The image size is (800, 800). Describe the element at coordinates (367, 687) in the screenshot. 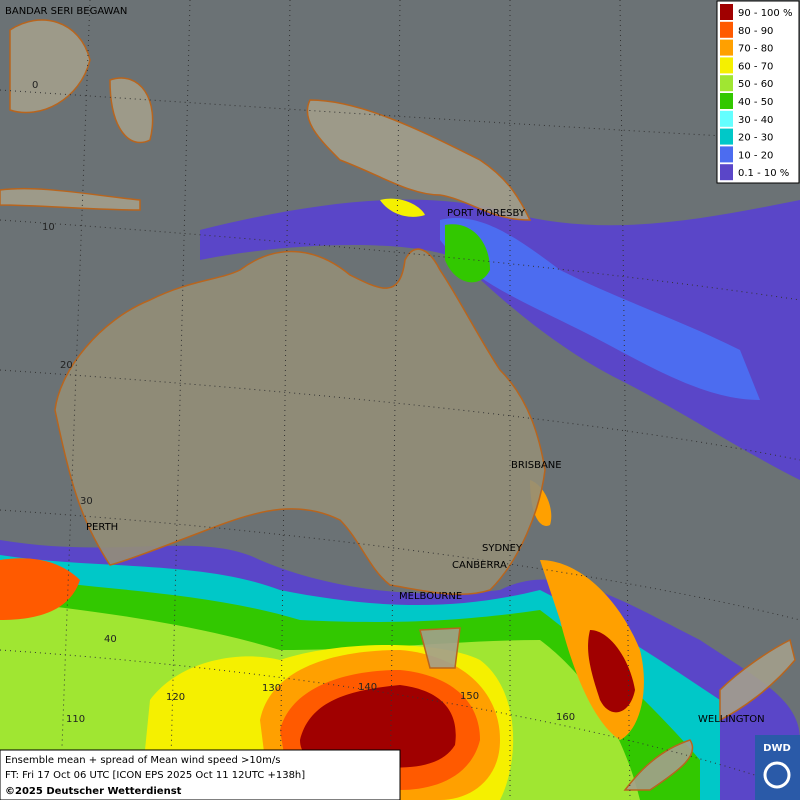

I see `grid-label: 140` at that location.